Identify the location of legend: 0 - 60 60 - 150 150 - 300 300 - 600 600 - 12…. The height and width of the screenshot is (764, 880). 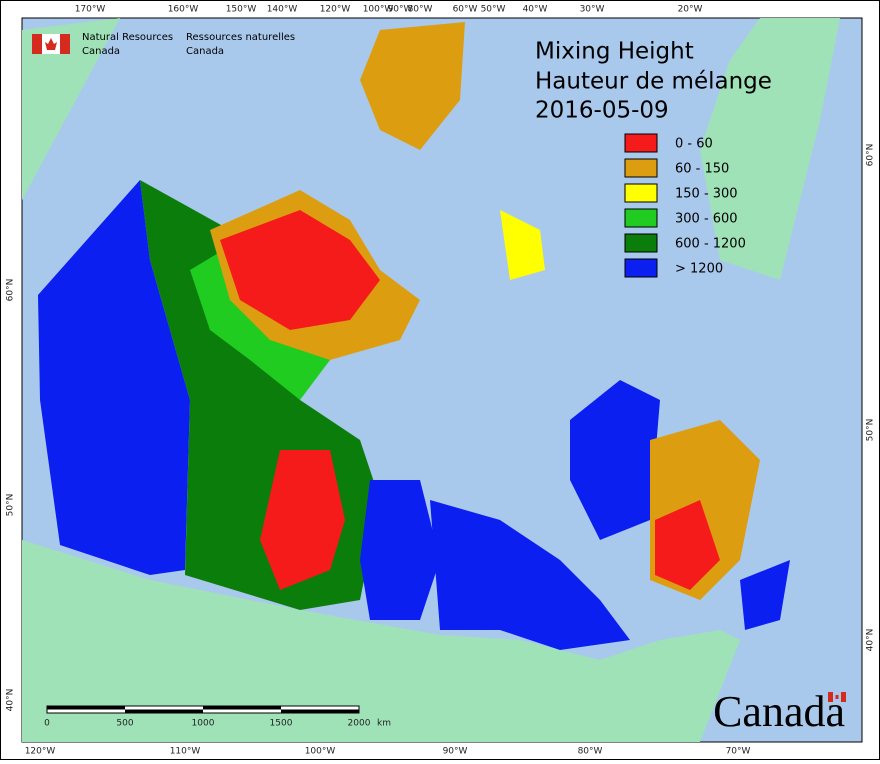
(685, 205).